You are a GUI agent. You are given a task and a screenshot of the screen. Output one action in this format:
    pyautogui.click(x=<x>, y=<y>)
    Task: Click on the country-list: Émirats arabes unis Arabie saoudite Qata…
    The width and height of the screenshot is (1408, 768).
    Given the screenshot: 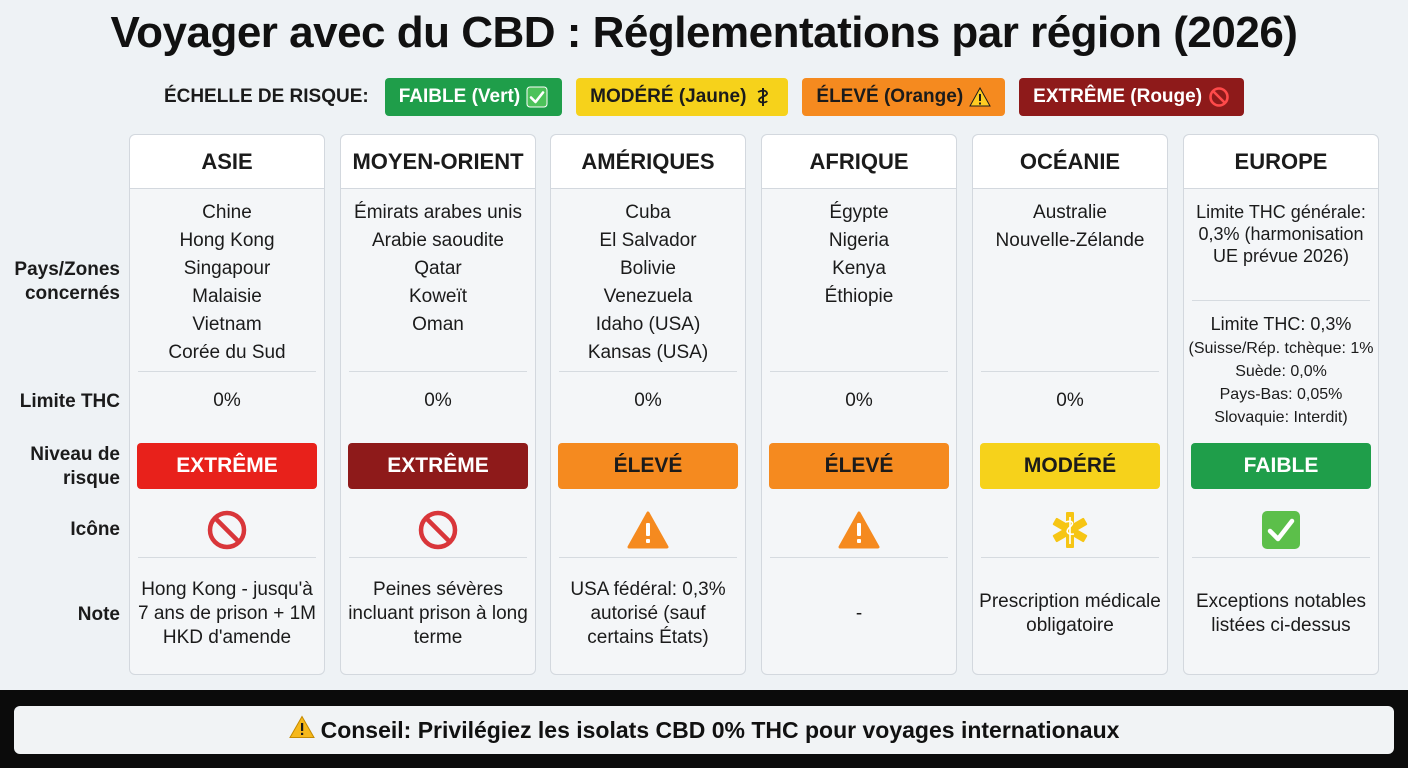 What is the action you would take?
    pyautogui.click(x=438, y=269)
    